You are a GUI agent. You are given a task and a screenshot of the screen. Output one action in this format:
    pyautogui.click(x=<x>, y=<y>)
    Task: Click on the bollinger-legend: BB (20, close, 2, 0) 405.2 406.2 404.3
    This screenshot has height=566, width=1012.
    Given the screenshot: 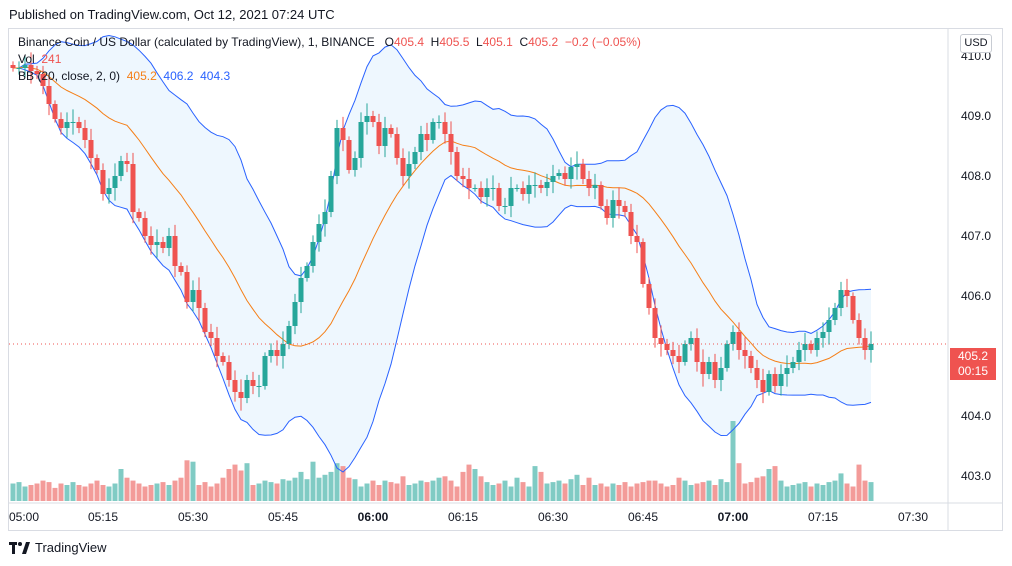 What is the action you would take?
    pyautogui.click(x=124, y=76)
    